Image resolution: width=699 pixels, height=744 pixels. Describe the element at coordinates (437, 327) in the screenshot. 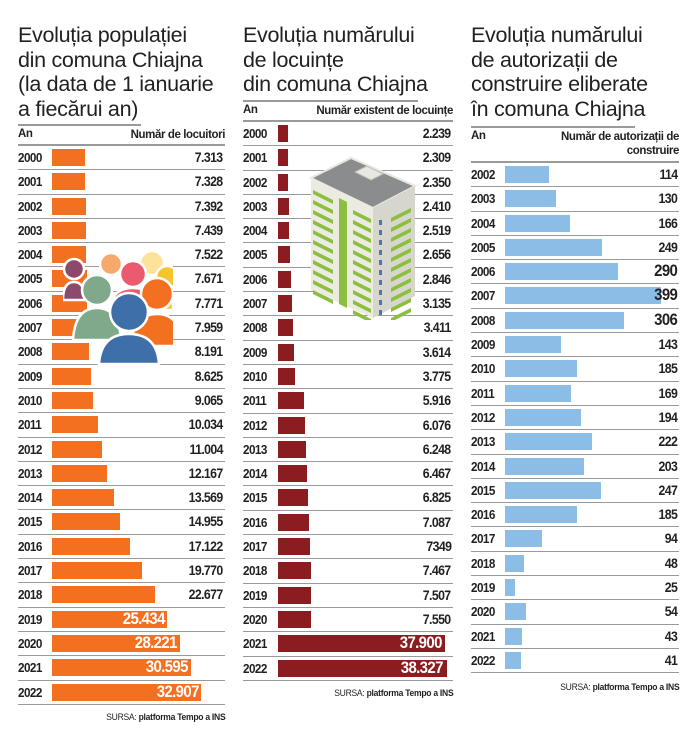

I see `value-label: 3.411` at that location.